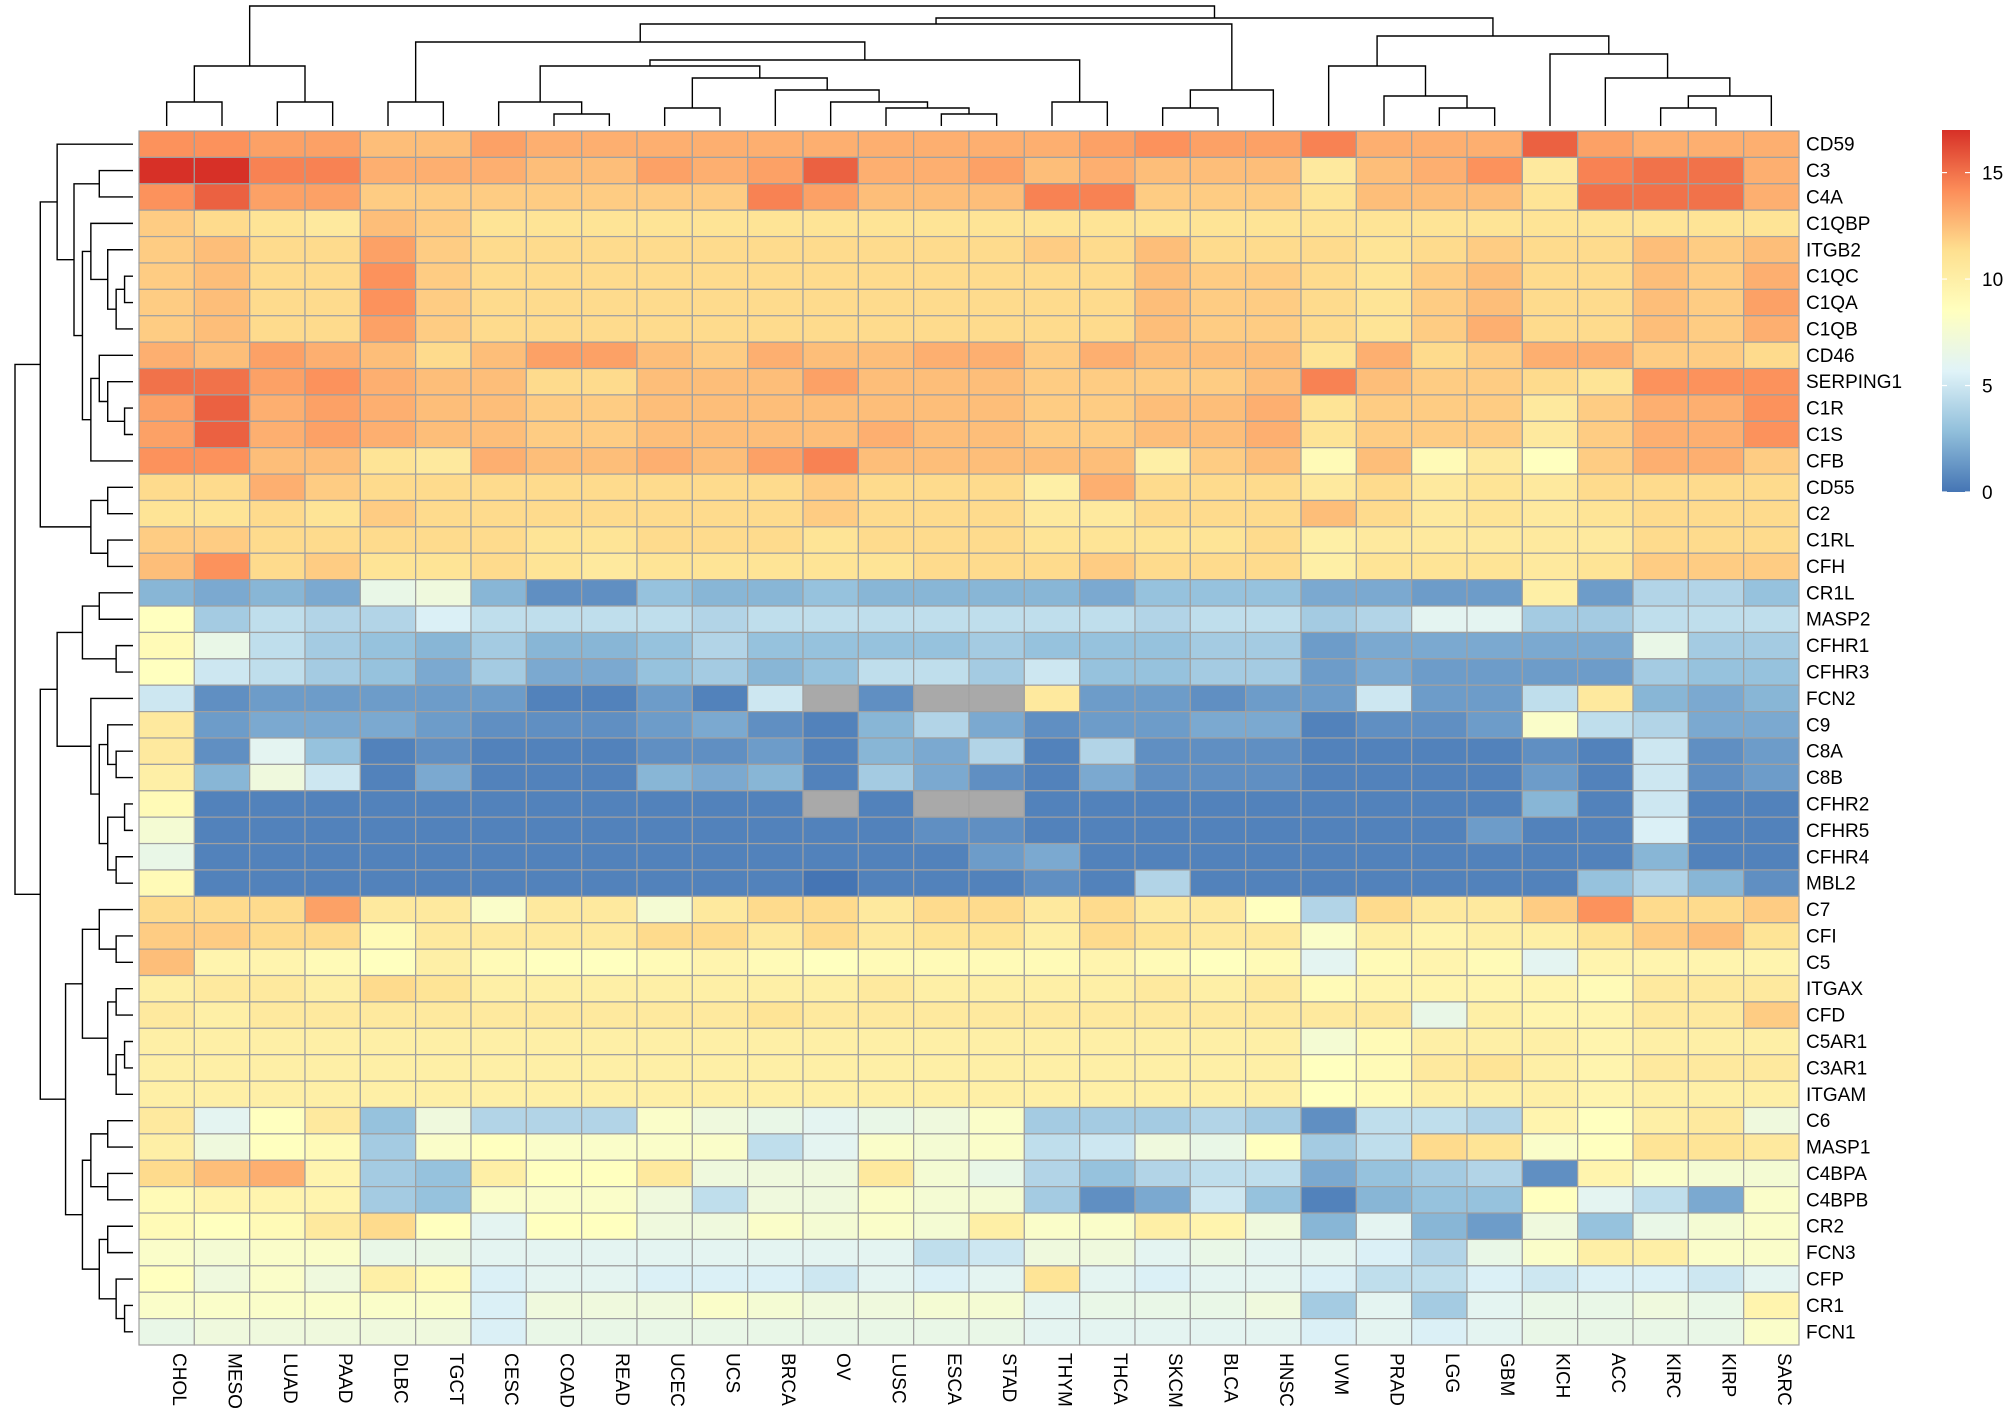  I want to click on row-label: ITGAM, so click(1836, 1095).